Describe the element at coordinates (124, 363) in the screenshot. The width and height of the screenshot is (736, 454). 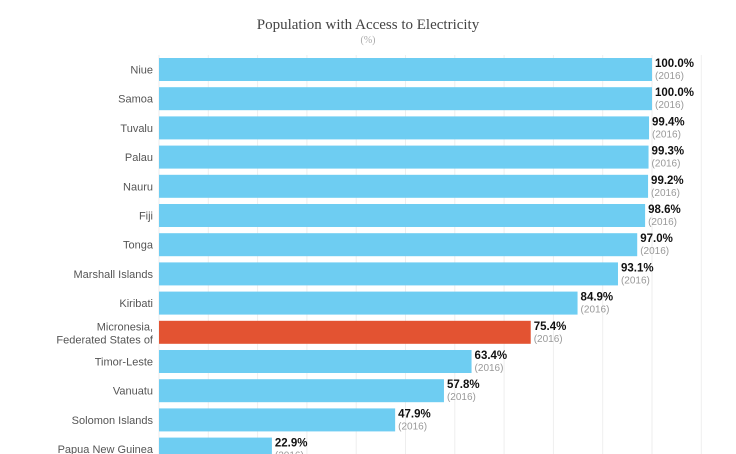
I see `category-label: Timor-Leste` at that location.